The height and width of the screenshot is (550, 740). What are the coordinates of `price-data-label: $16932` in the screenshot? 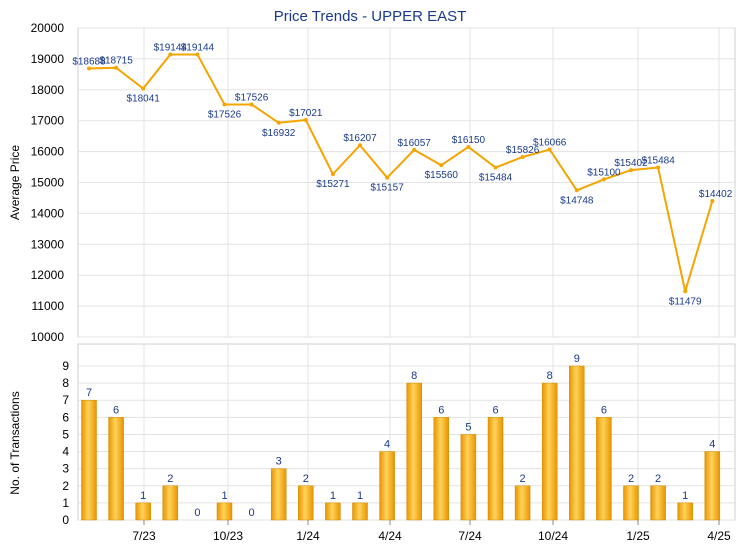 It's located at (279, 133).